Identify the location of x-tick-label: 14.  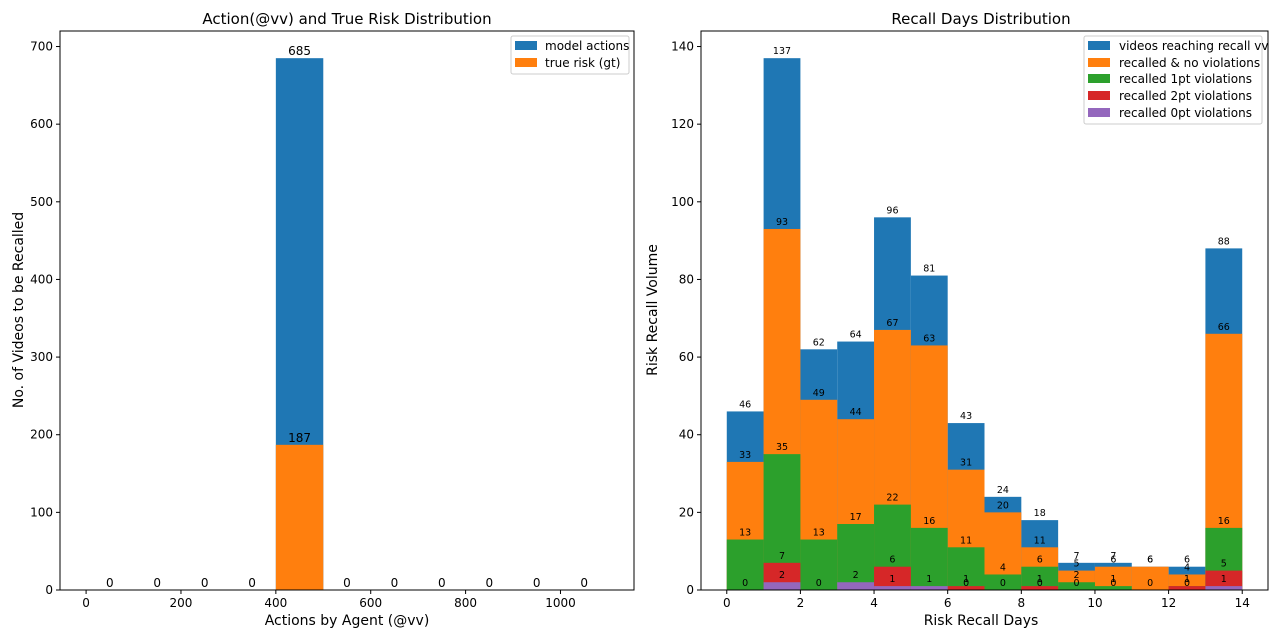
(1242, 603).